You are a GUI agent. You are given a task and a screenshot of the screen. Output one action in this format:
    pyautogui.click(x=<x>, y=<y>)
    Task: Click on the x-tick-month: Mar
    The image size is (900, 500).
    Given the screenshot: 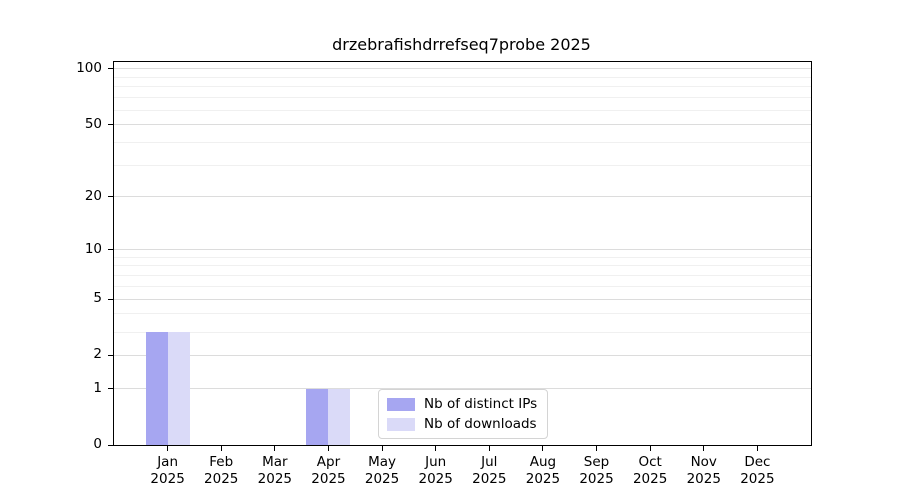 What is the action you would take?
    pyautogui.click(x=275, y=462)
    